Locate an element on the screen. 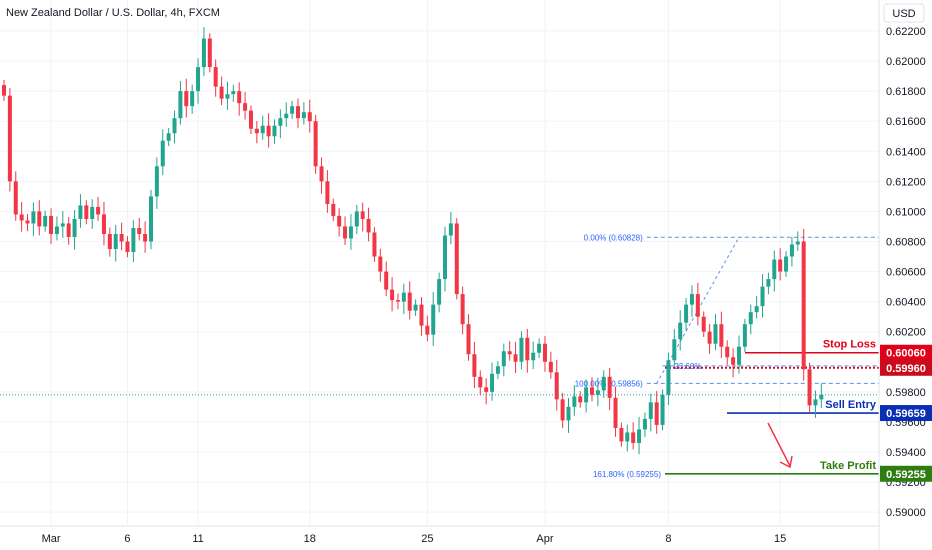 Image resolution: width=932 pixels, height=550 pixels. fib-label: 161.80% (0.59255) is located at coordinates (627, 474).